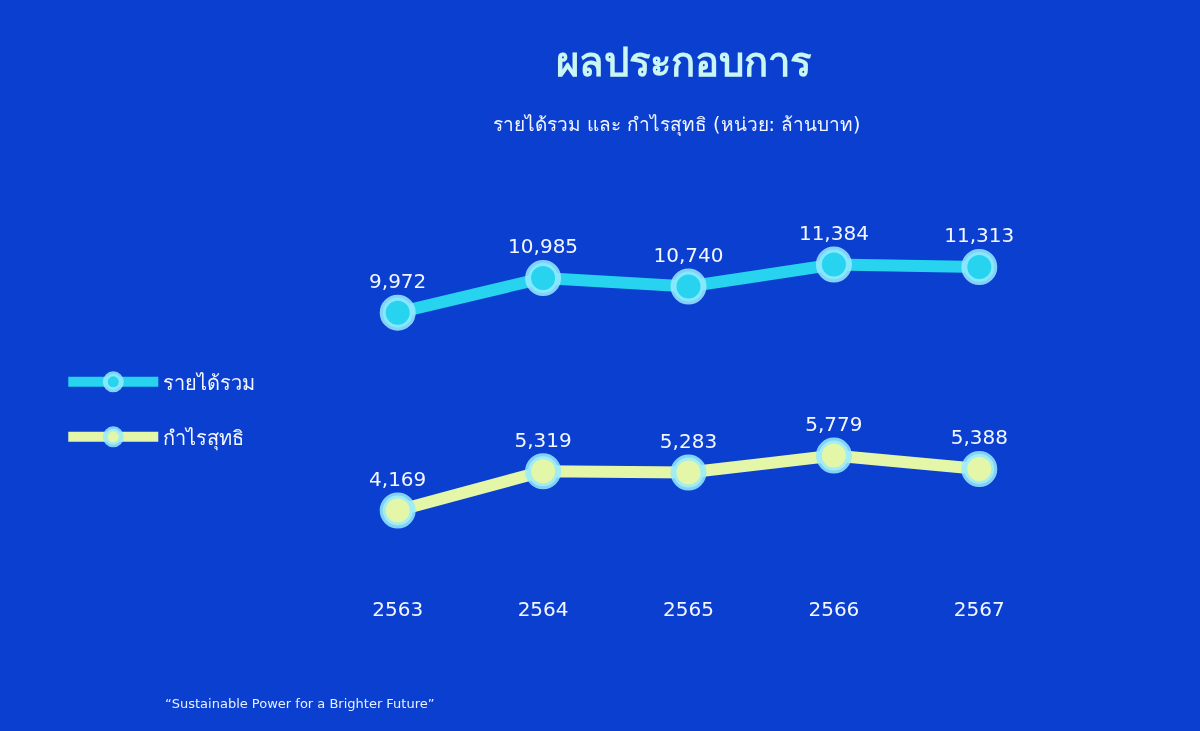 The height and width of the screenshot is (731, 1200). What do you see at coordinates (398, 478) in the screenshot?
I see `data-label: 4,169` at bounding box center [398, 478].